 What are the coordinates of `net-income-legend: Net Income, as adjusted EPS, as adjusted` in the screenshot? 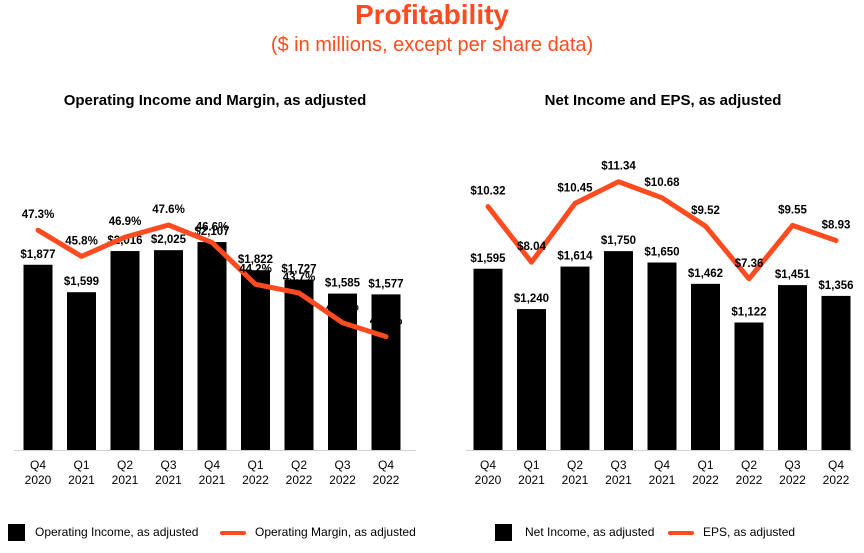 It's located at (675, 532).